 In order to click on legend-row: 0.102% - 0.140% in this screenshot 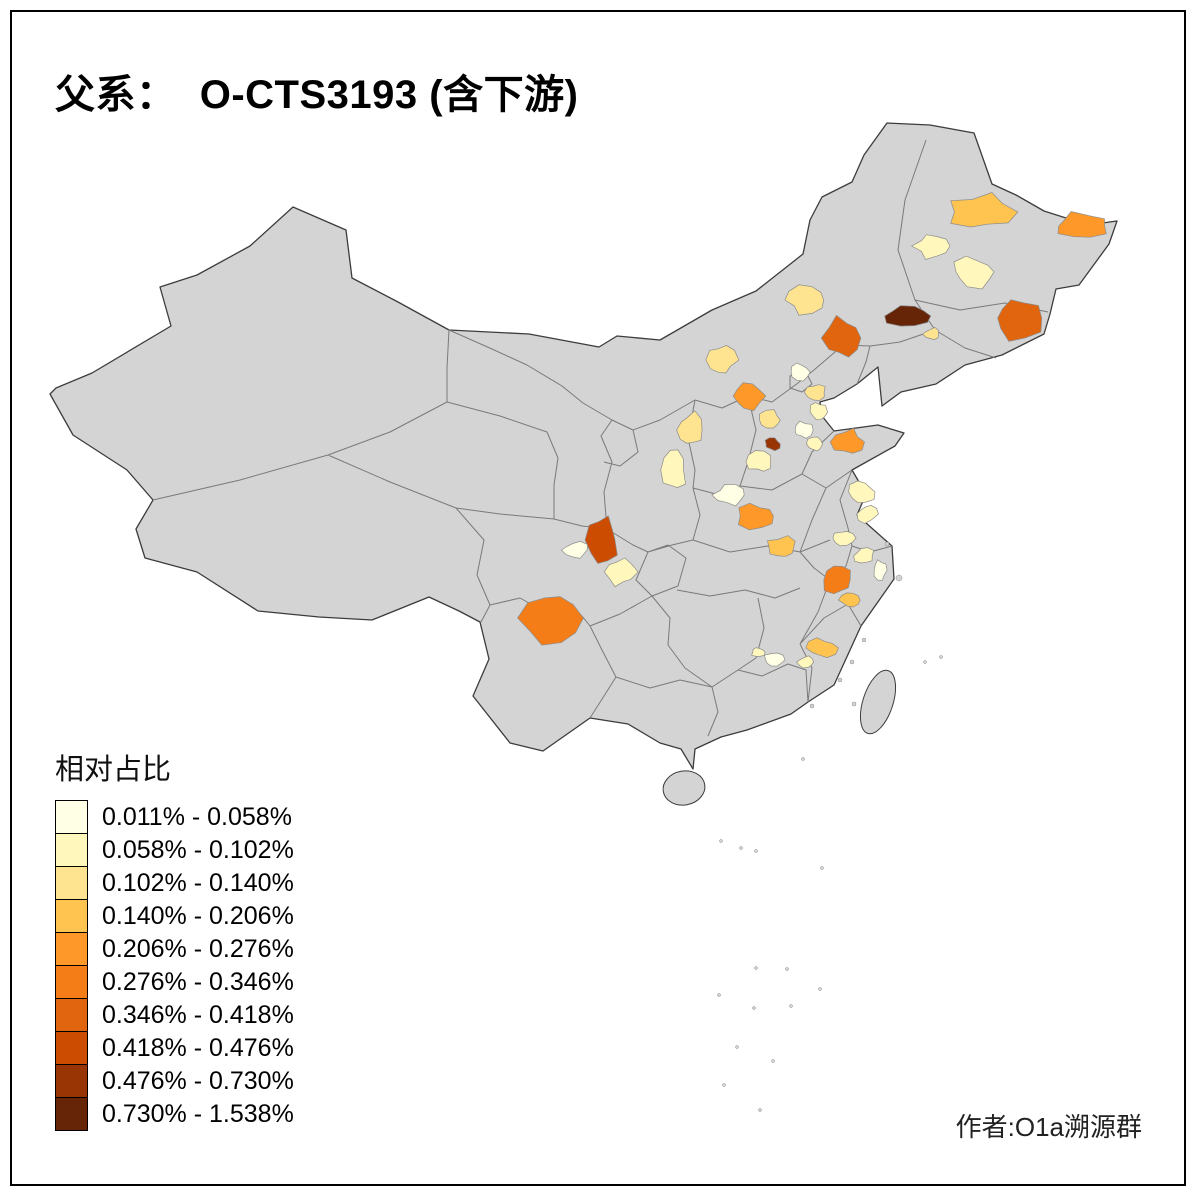, I will do `click(174, 883)`.